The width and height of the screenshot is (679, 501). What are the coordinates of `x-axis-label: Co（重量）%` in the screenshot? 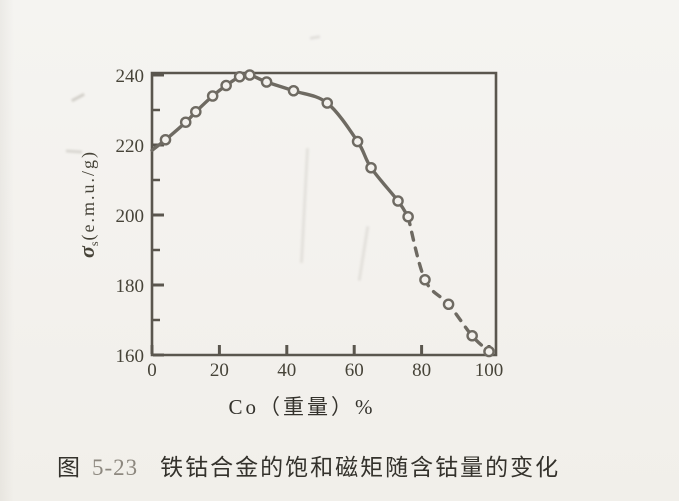 It's located at (302, 407).